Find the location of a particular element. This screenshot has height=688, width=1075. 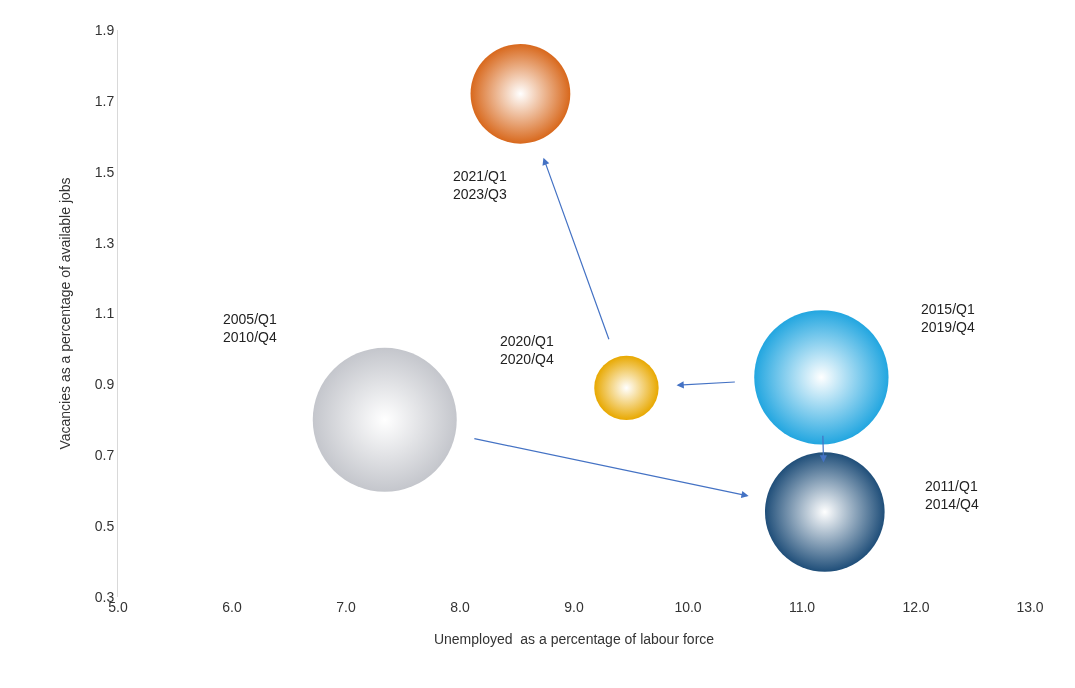

x-tick-label: 10.0 is located at coordinates (688, 607).